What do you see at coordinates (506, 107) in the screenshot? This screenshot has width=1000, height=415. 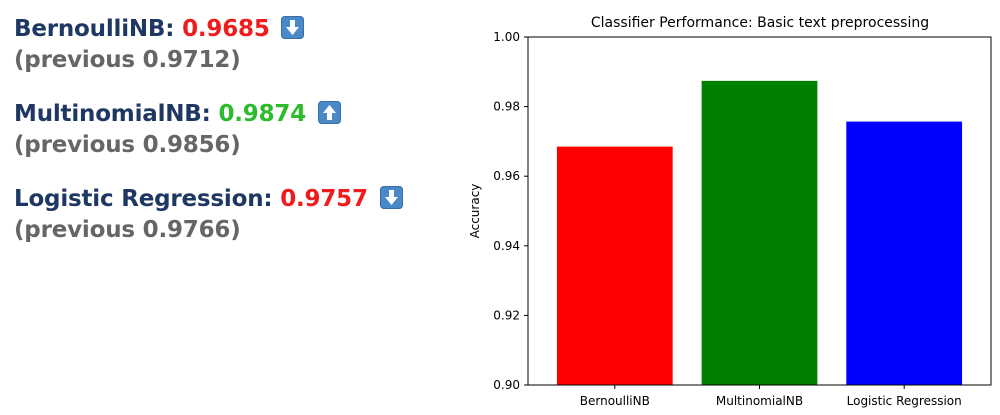 I see `y-tick-label: 0.98` at bounding box center [506, 107].